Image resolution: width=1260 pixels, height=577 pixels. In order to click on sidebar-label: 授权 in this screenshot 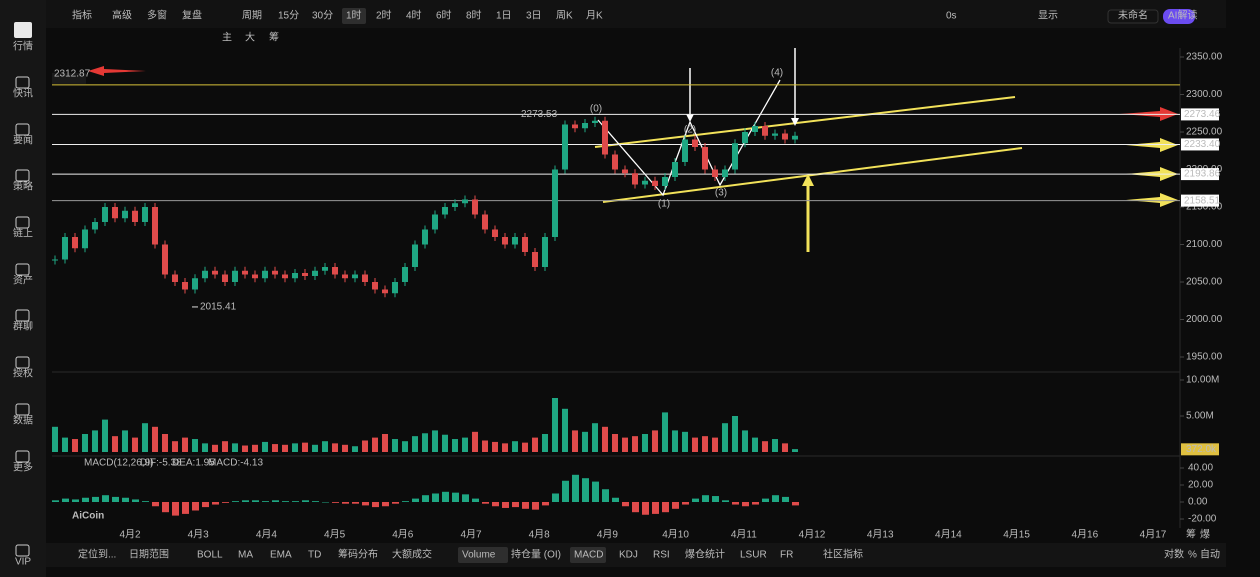, I will do `click(23, 373)`.